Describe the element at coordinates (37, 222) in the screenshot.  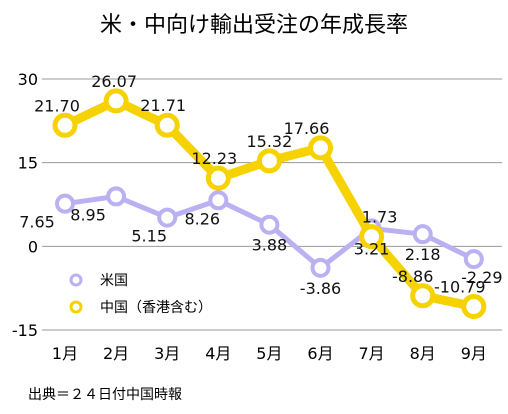
I see `series-us-value-label: 7.65` at that location.